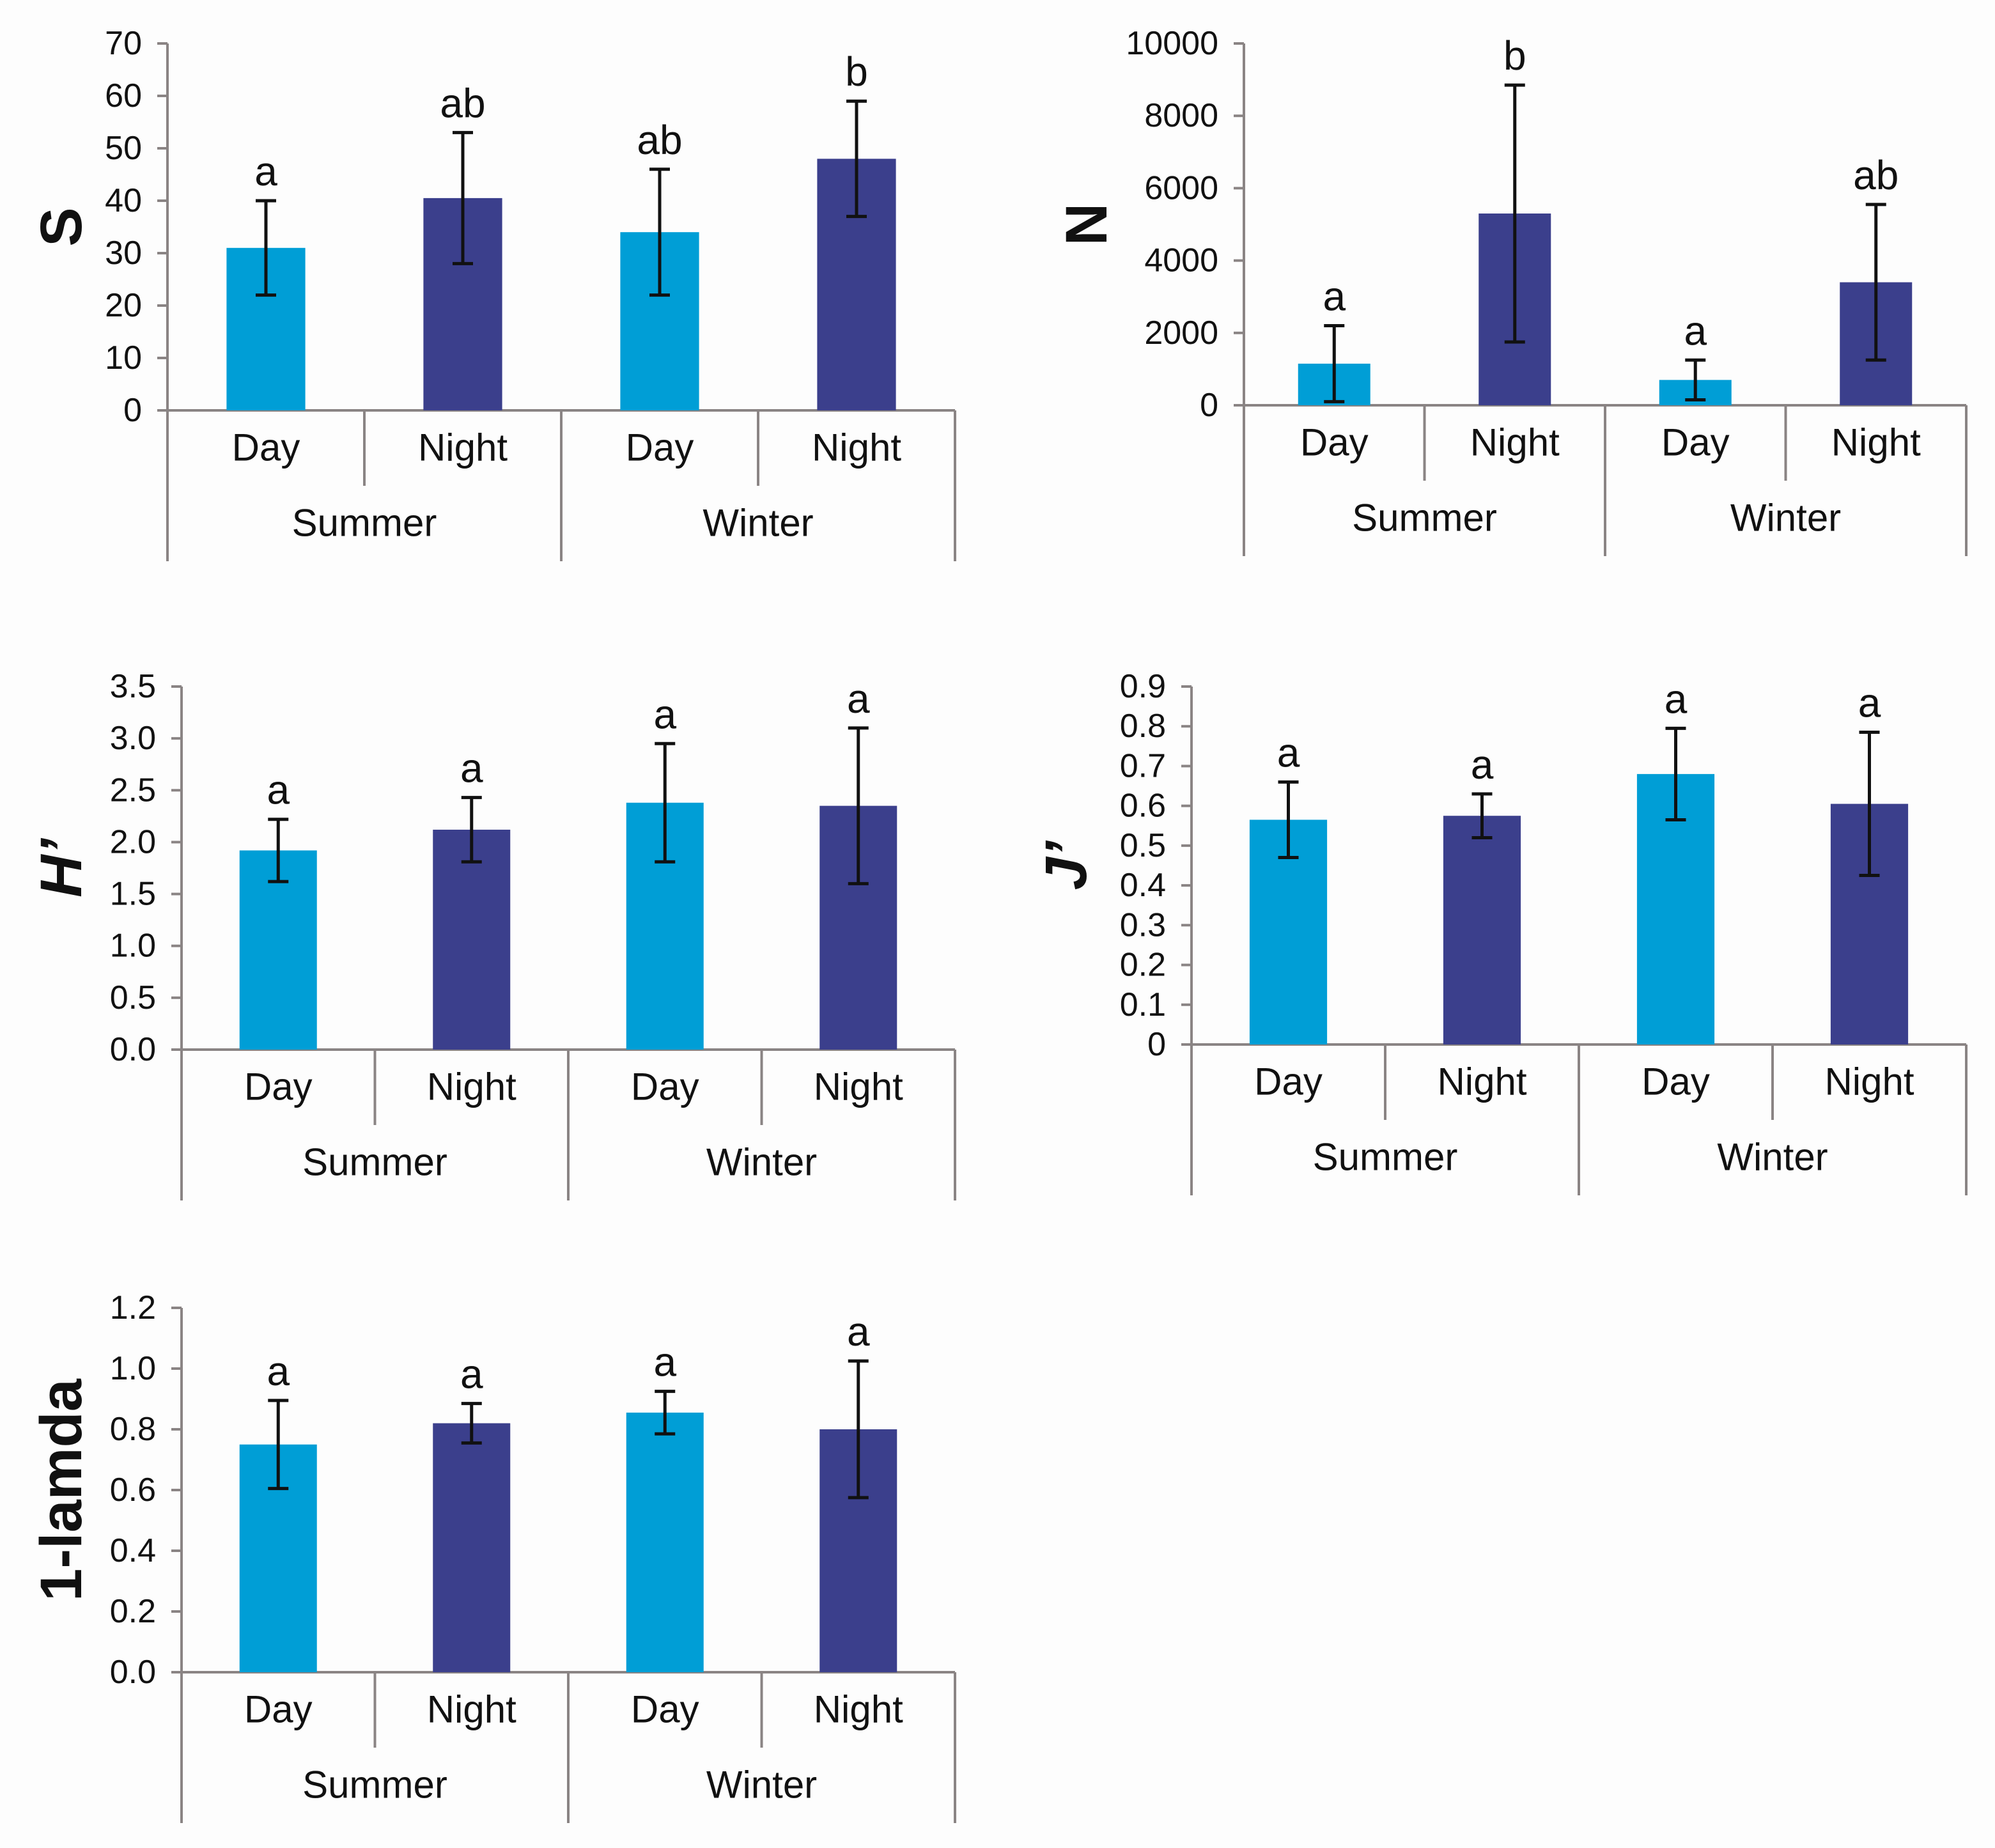 Image resolution: width=1995 pixels, height=1848 pixels. I want to click on y-axis-label: H’, so click(61, 868).